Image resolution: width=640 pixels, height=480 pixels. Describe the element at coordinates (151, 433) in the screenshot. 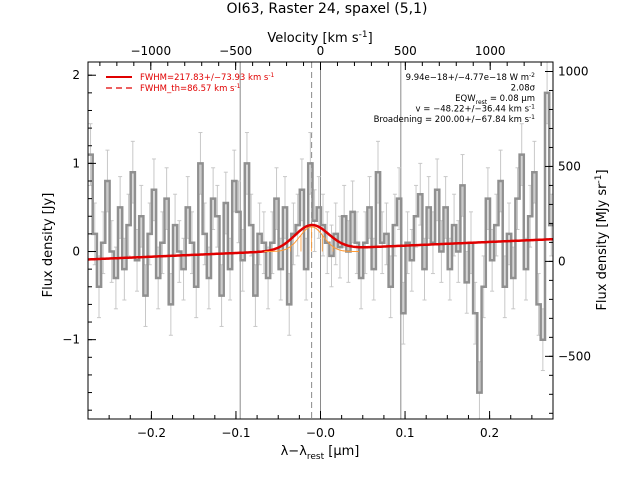

I see `x-tick-label: −0.2` at that location.